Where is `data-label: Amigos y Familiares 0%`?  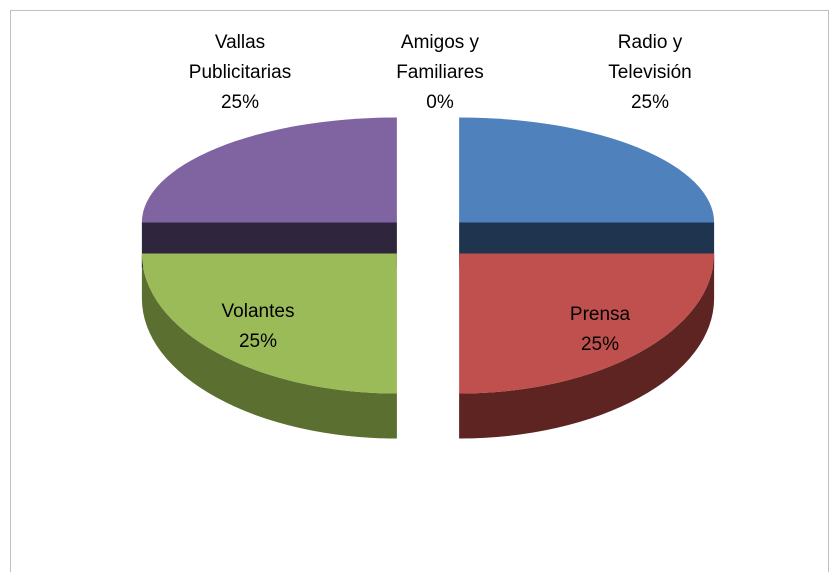 data-label: Amigos y Familiares 0% is located at coordinates (440, 73).